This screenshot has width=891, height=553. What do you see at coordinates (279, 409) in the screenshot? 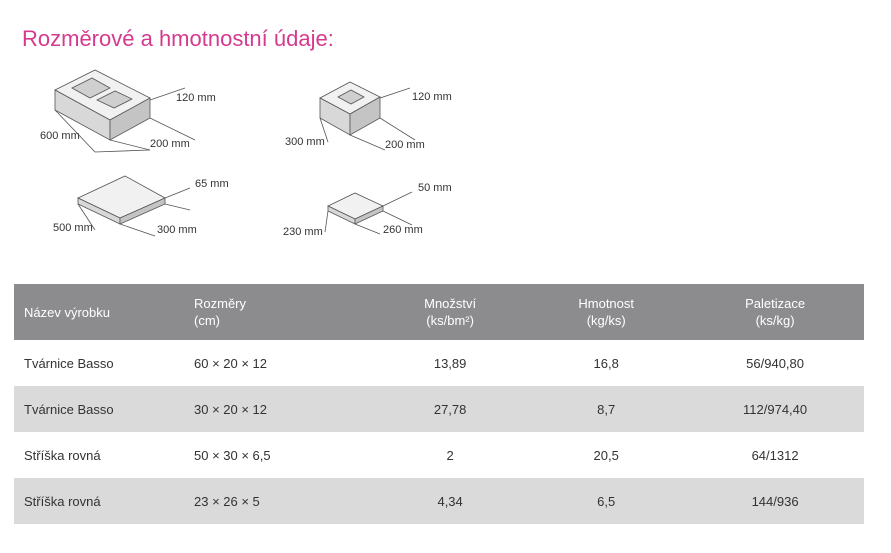
I see `cell-dimensions: 30 × 20 × 12` at bounding box center [279, 409].